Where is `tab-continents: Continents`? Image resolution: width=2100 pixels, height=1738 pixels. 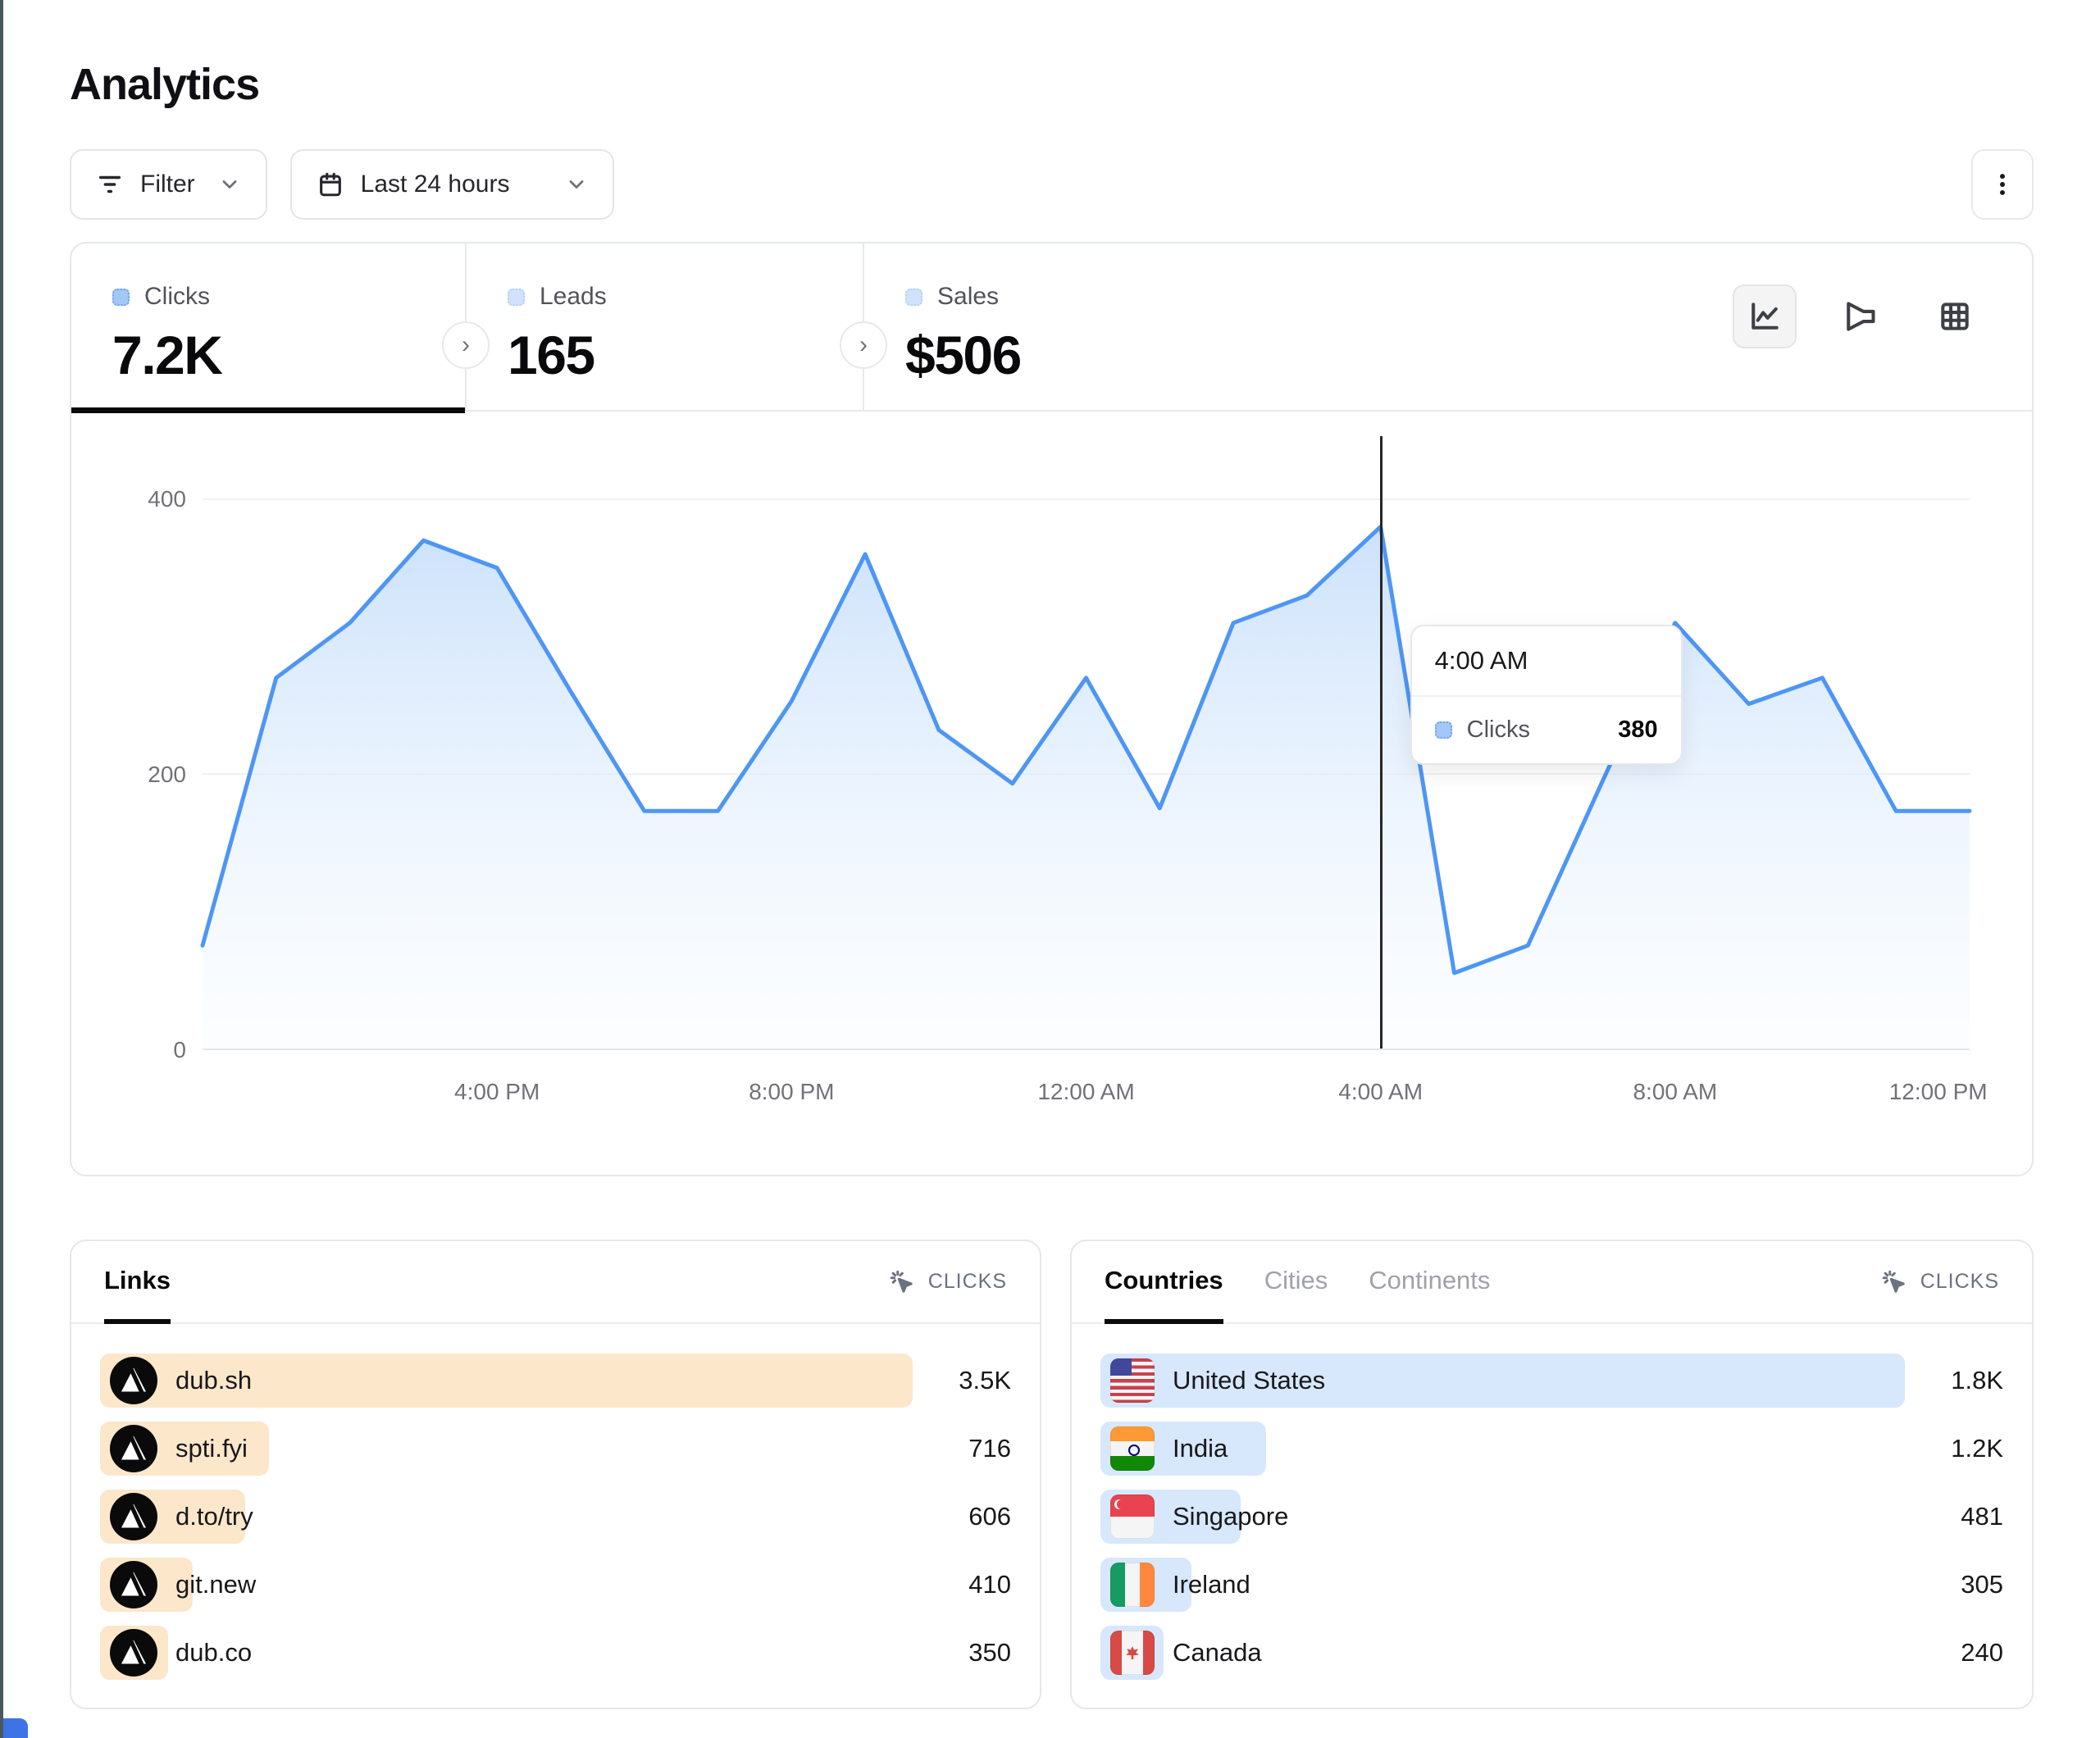 tab-continents: Continents is located at coordinates (1430, 1279).